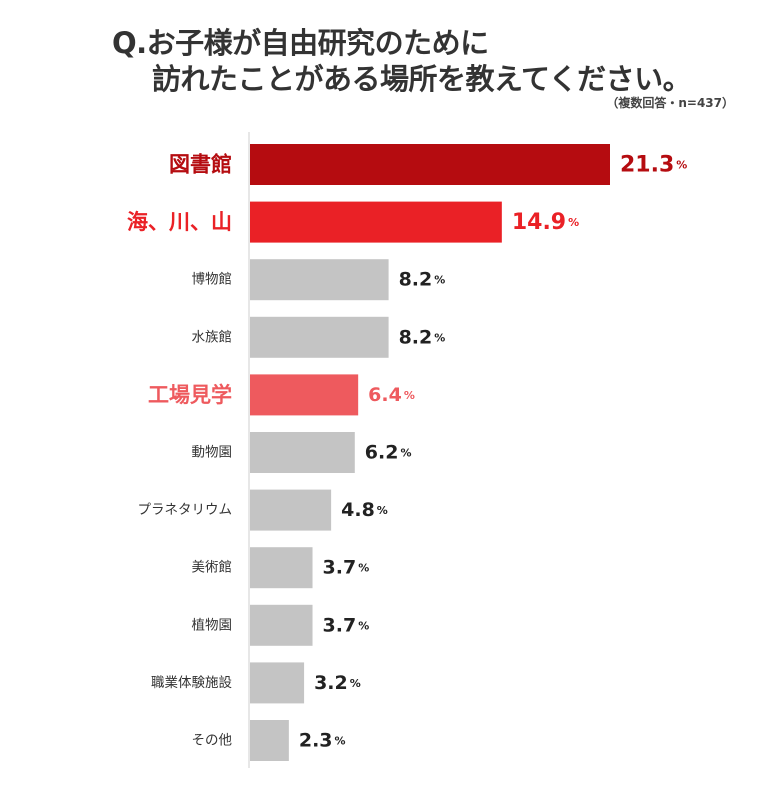 Image resolution: width=781 pixels, height=802 pixels. I want to click on value-label-6: 4.8%, so click(364, 510).